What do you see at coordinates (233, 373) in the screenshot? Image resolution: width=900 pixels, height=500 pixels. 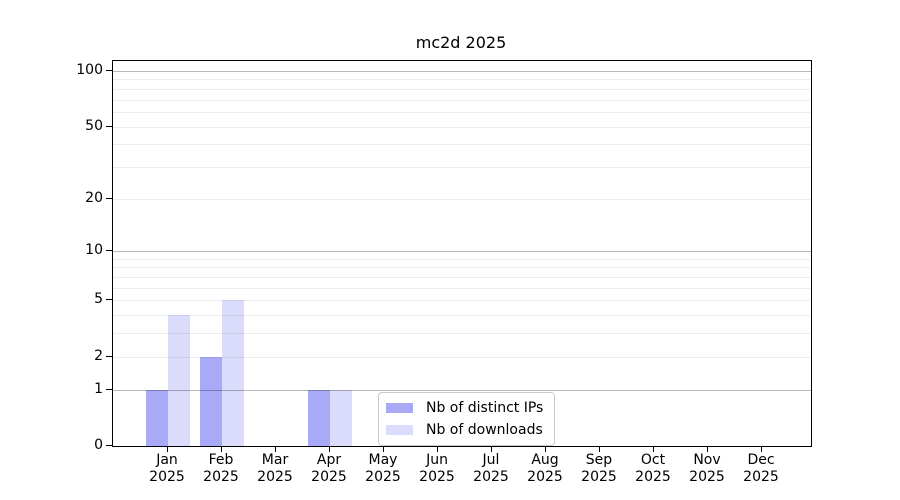 I see `bar-downloads-feb` at bounding box center [233, 373].